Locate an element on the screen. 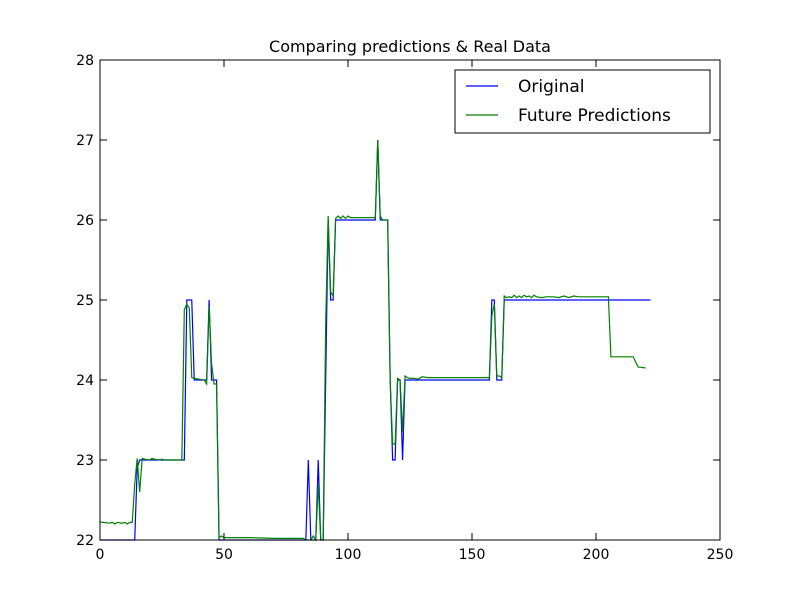  x-tick-label: 0 is located at coordinates (100, 555).